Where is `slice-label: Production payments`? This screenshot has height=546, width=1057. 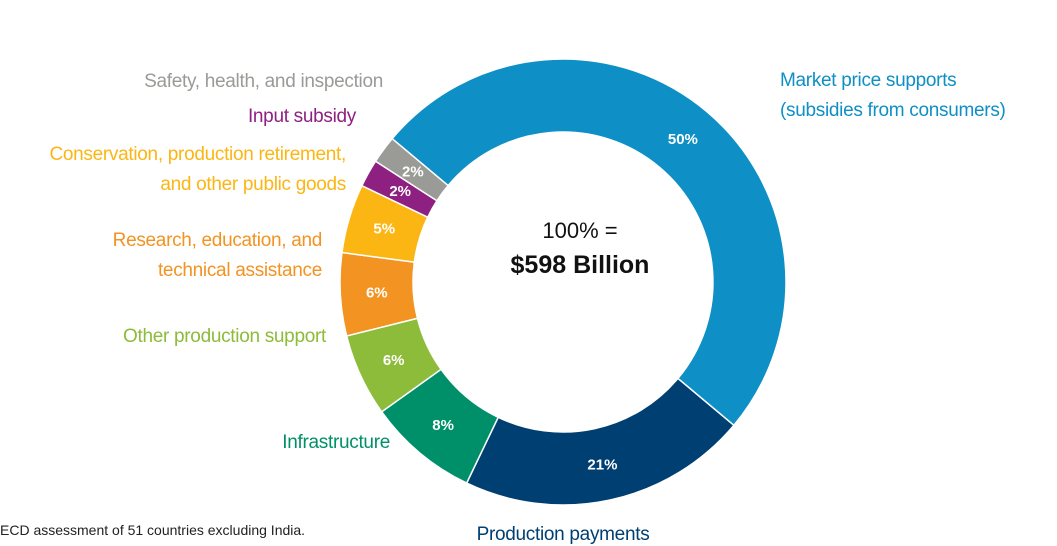 slice-label: Production payments is located at coordinates (563, 534).